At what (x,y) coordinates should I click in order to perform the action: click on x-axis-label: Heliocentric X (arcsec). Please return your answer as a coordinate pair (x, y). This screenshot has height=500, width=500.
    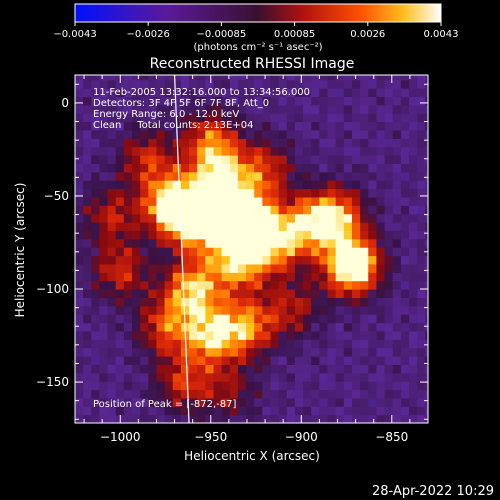
    Looking at the image, I should click on (252, 456).